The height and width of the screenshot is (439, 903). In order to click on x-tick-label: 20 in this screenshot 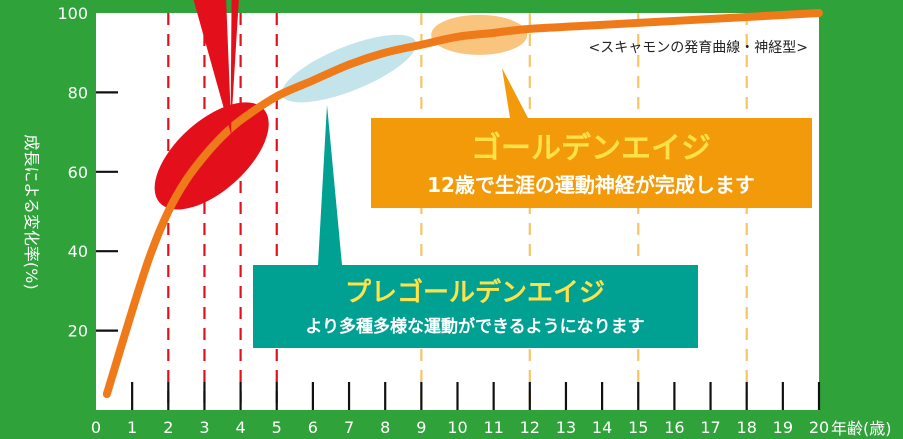, I will do `click(819, 427)`.